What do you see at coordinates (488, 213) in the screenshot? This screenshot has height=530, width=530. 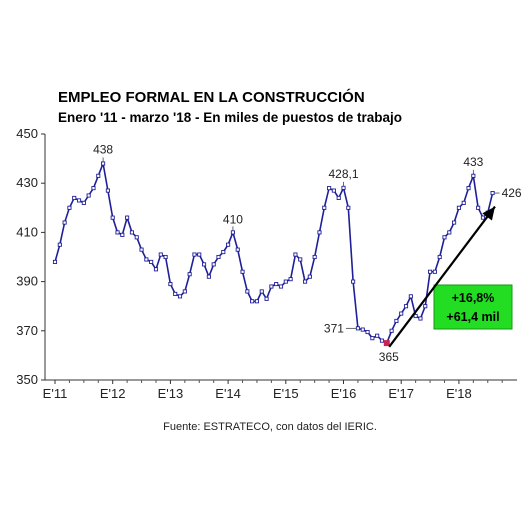 I see `trend-arrow-head` at bounding box center [488, 213].